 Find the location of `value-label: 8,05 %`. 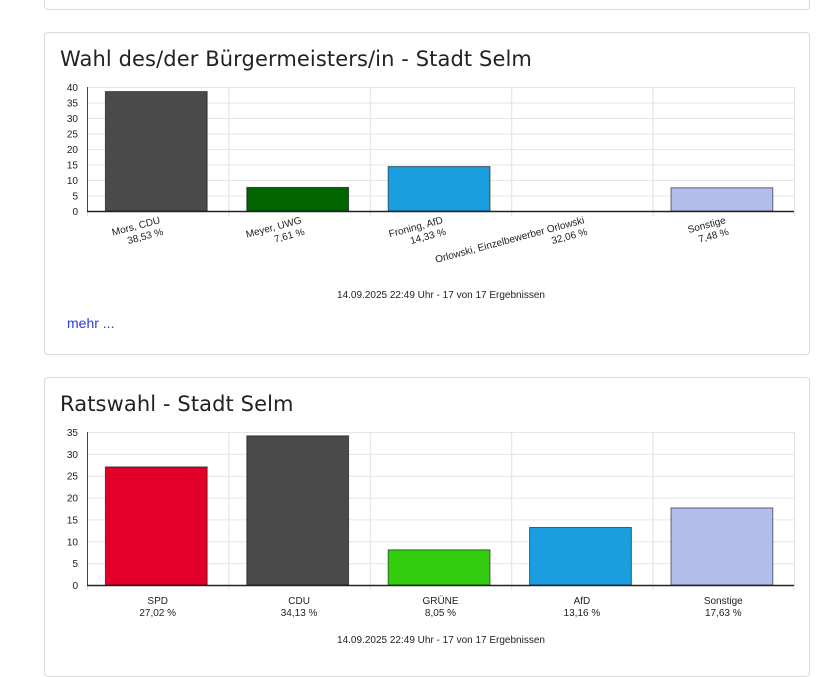

value-label: 8,05 % is located at coordinates (440, 613).